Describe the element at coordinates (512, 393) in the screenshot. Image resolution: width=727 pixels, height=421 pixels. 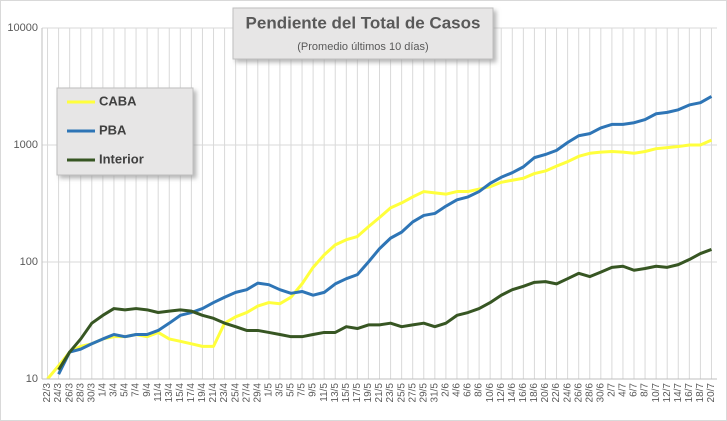
I see `x-tick-label: 14/6` at that location.